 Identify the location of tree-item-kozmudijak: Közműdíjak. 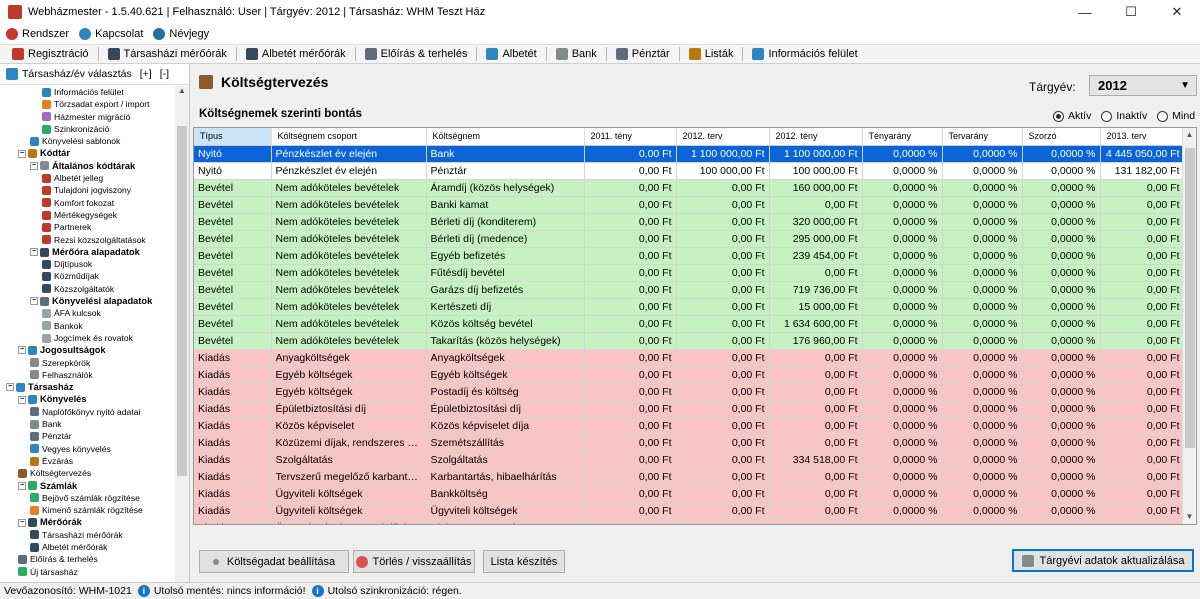
(88, 276).